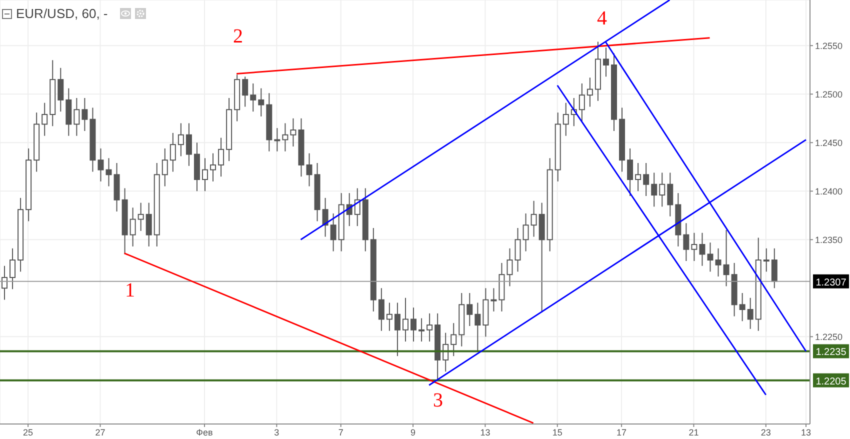 This screenshot has height=439, width=850. What do you see at coordinates (602, 19) in the screenshot?
I see `annotation: 4` at bounding box center [602, 19].